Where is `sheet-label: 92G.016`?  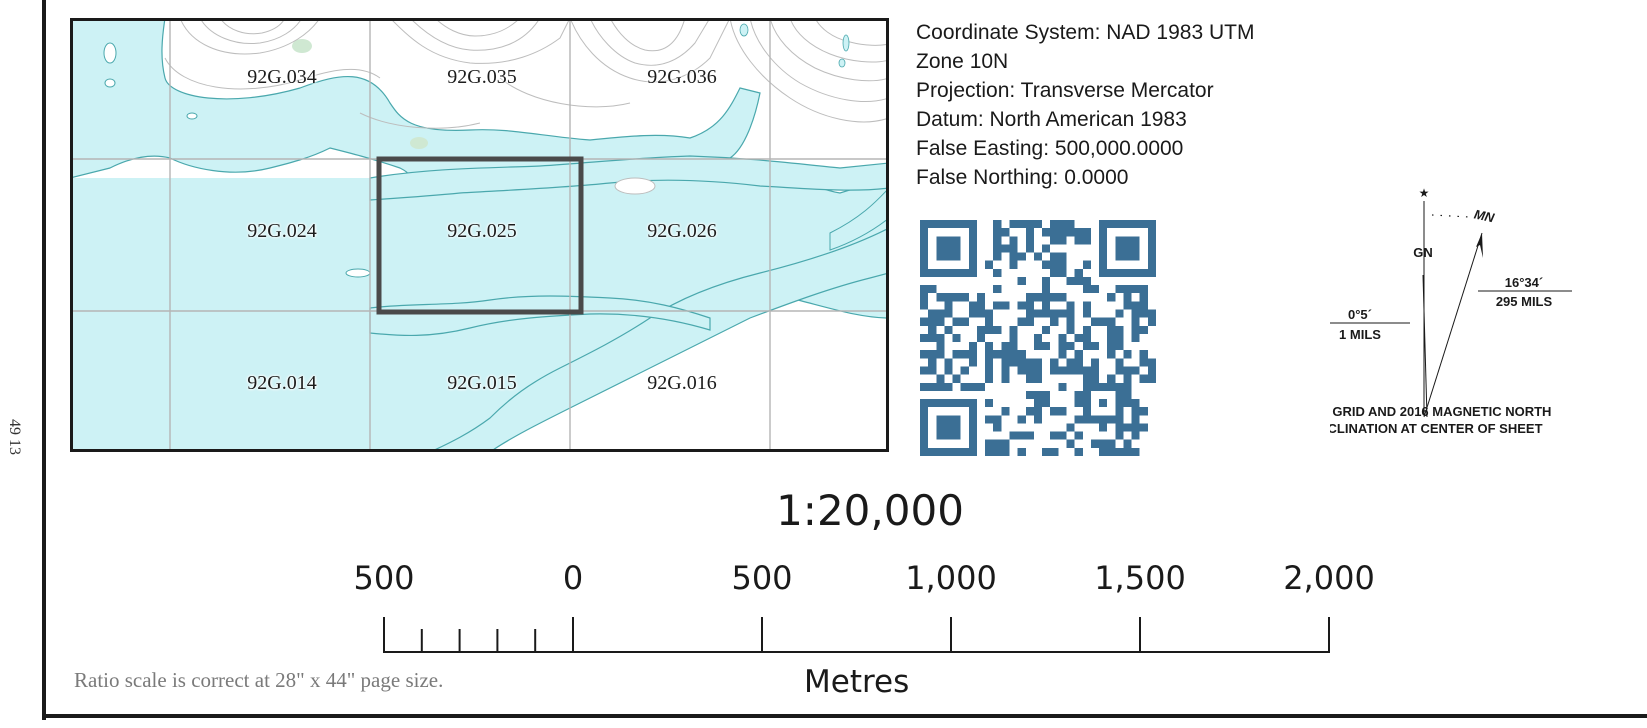 sheet-label: 92G.016 is located at coordinates (682, 383).